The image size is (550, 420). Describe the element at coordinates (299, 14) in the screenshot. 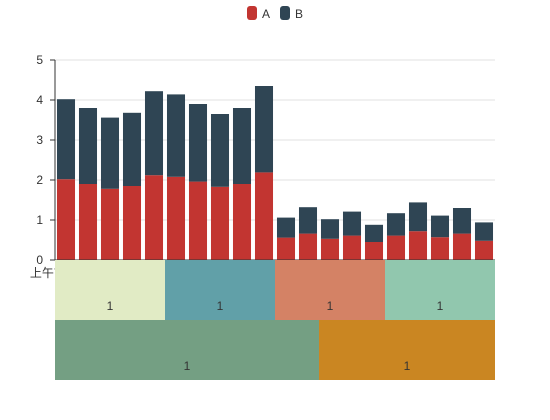

I see `legend-label-B: B` at that location.